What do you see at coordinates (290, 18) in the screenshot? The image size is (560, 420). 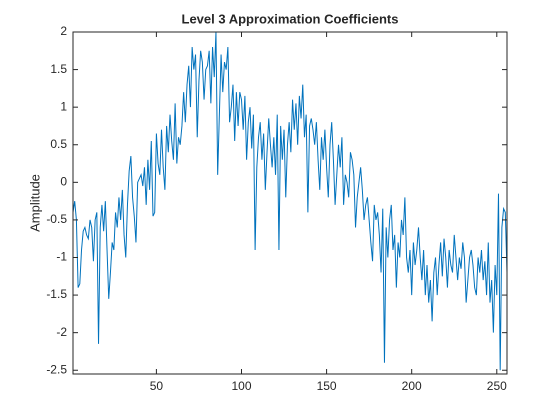 I see `chart-title: Level 3 Approximation Coefficients` at bounding box center [290, 18].